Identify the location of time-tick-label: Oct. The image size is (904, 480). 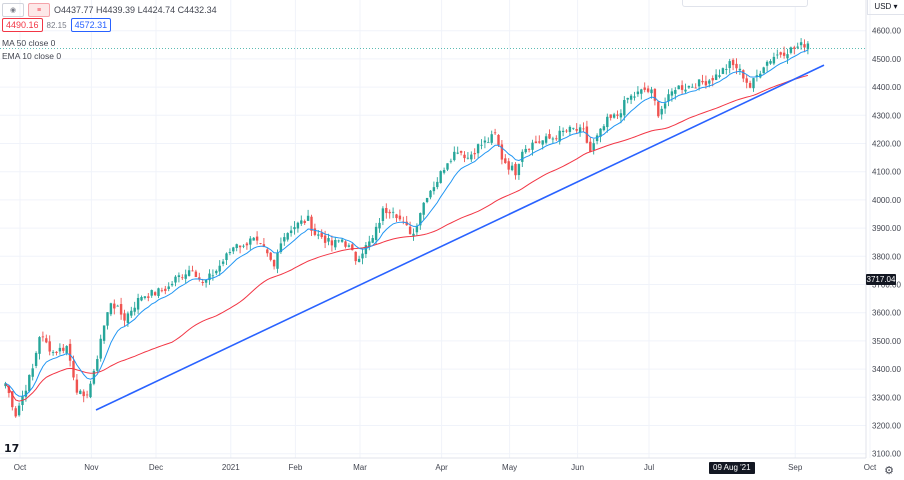
(870, 467).